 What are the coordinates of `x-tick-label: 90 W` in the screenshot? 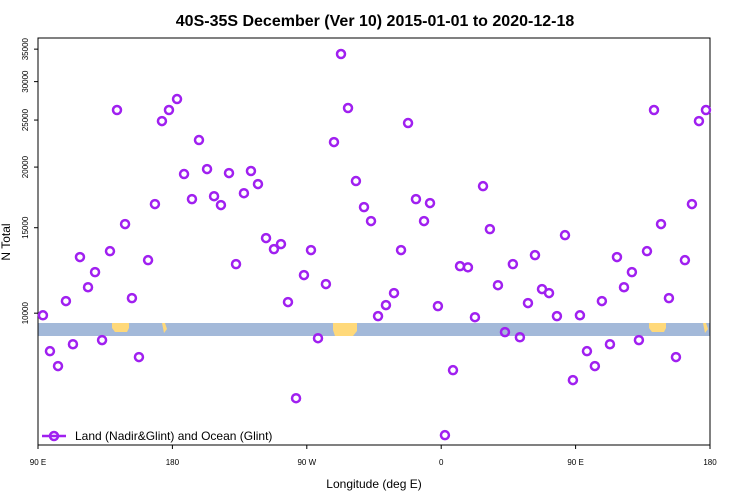 It's located at (306, 462).